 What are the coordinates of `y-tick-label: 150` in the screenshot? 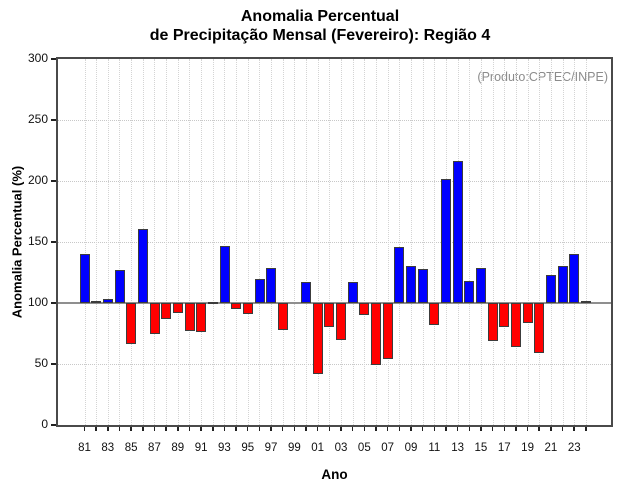 It's located at (37, 241).